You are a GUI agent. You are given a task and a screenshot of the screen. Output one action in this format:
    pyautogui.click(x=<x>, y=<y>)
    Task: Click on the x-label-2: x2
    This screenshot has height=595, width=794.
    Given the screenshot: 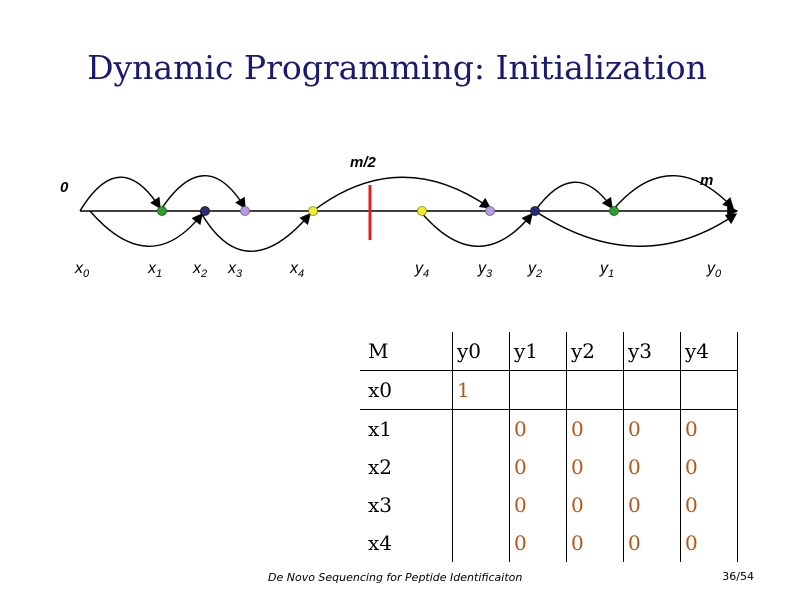 What is the action you would take?
    pyautogui.click(x=199, y=270)
    